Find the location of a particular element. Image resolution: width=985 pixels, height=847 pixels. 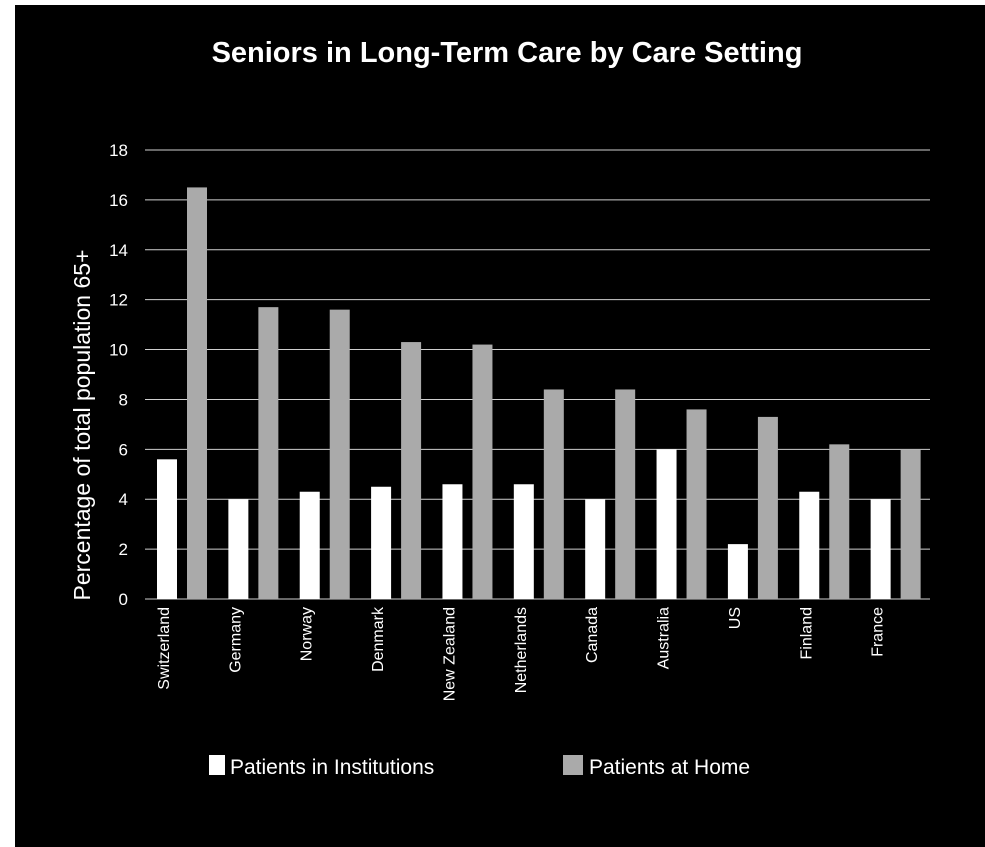

legend-swatch-institutions is located at coordinates (217, 765).